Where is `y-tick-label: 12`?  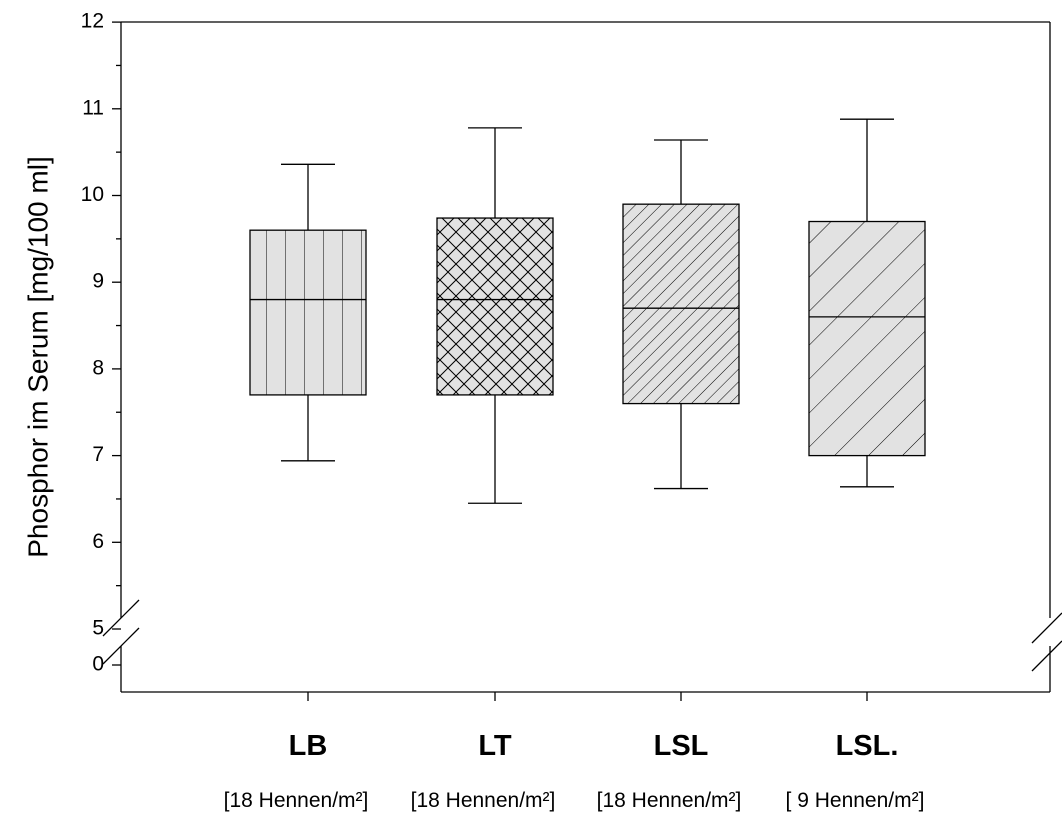 y-tick-label: 12 is located at coordinates (92, 21).